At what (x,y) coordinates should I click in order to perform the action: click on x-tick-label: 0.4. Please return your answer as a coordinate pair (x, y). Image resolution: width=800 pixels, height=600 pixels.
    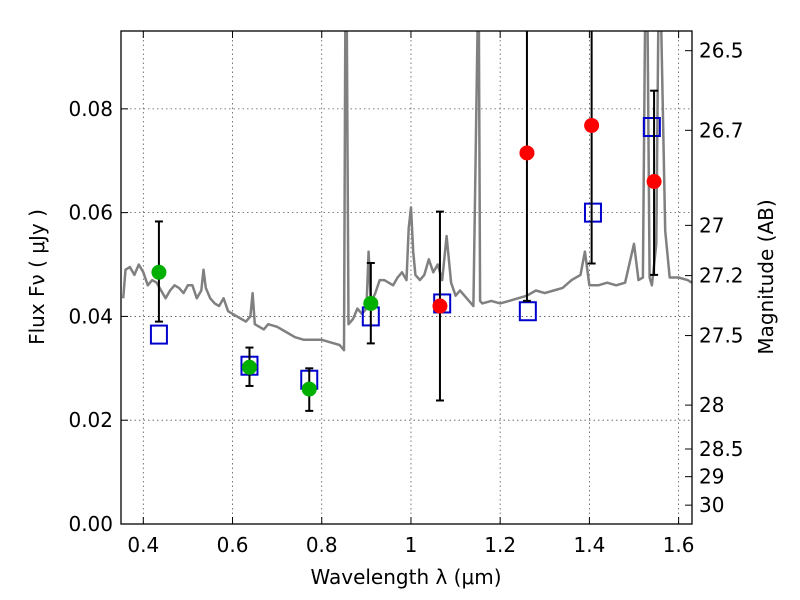
    Looking at the image, I should click on (143, 545).